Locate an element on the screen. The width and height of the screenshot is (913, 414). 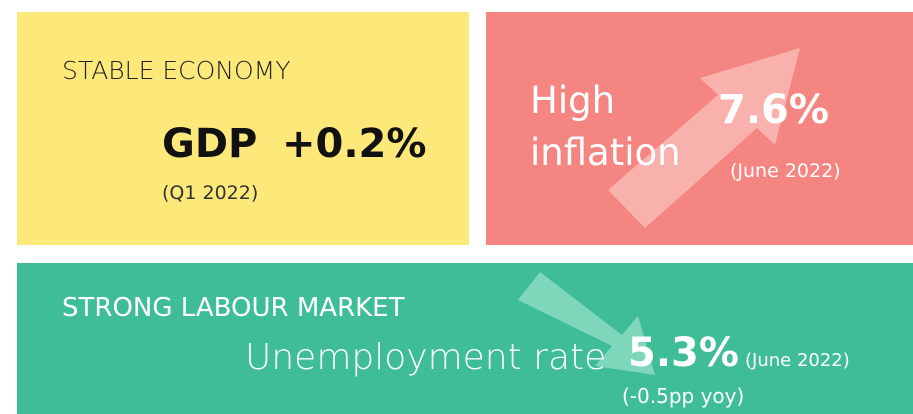
gdp-label: GDP is located at coordinates (209, 144).